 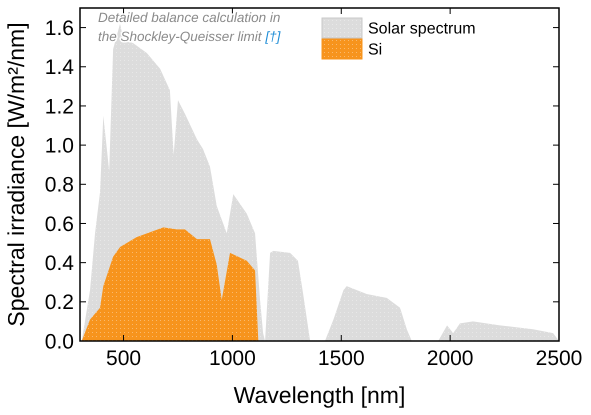 I want to click on y-tick-label: 0.2, so click(x=59, y=302).